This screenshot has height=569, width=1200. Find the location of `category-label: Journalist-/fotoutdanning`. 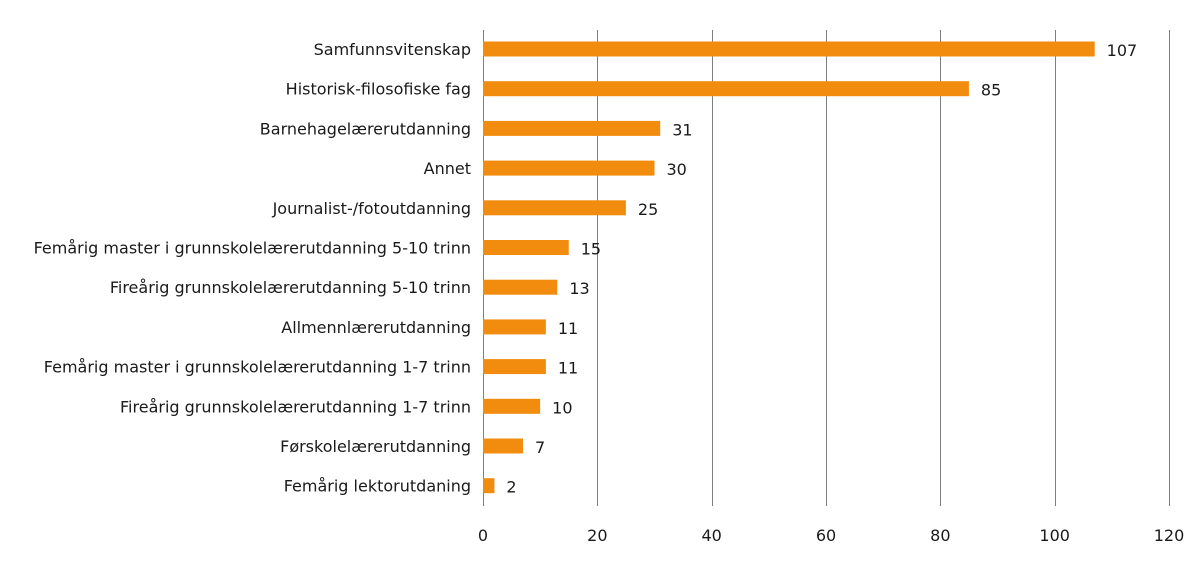

category-label: Journalist-/fotoutdanning is located at coordinates (371, 208).